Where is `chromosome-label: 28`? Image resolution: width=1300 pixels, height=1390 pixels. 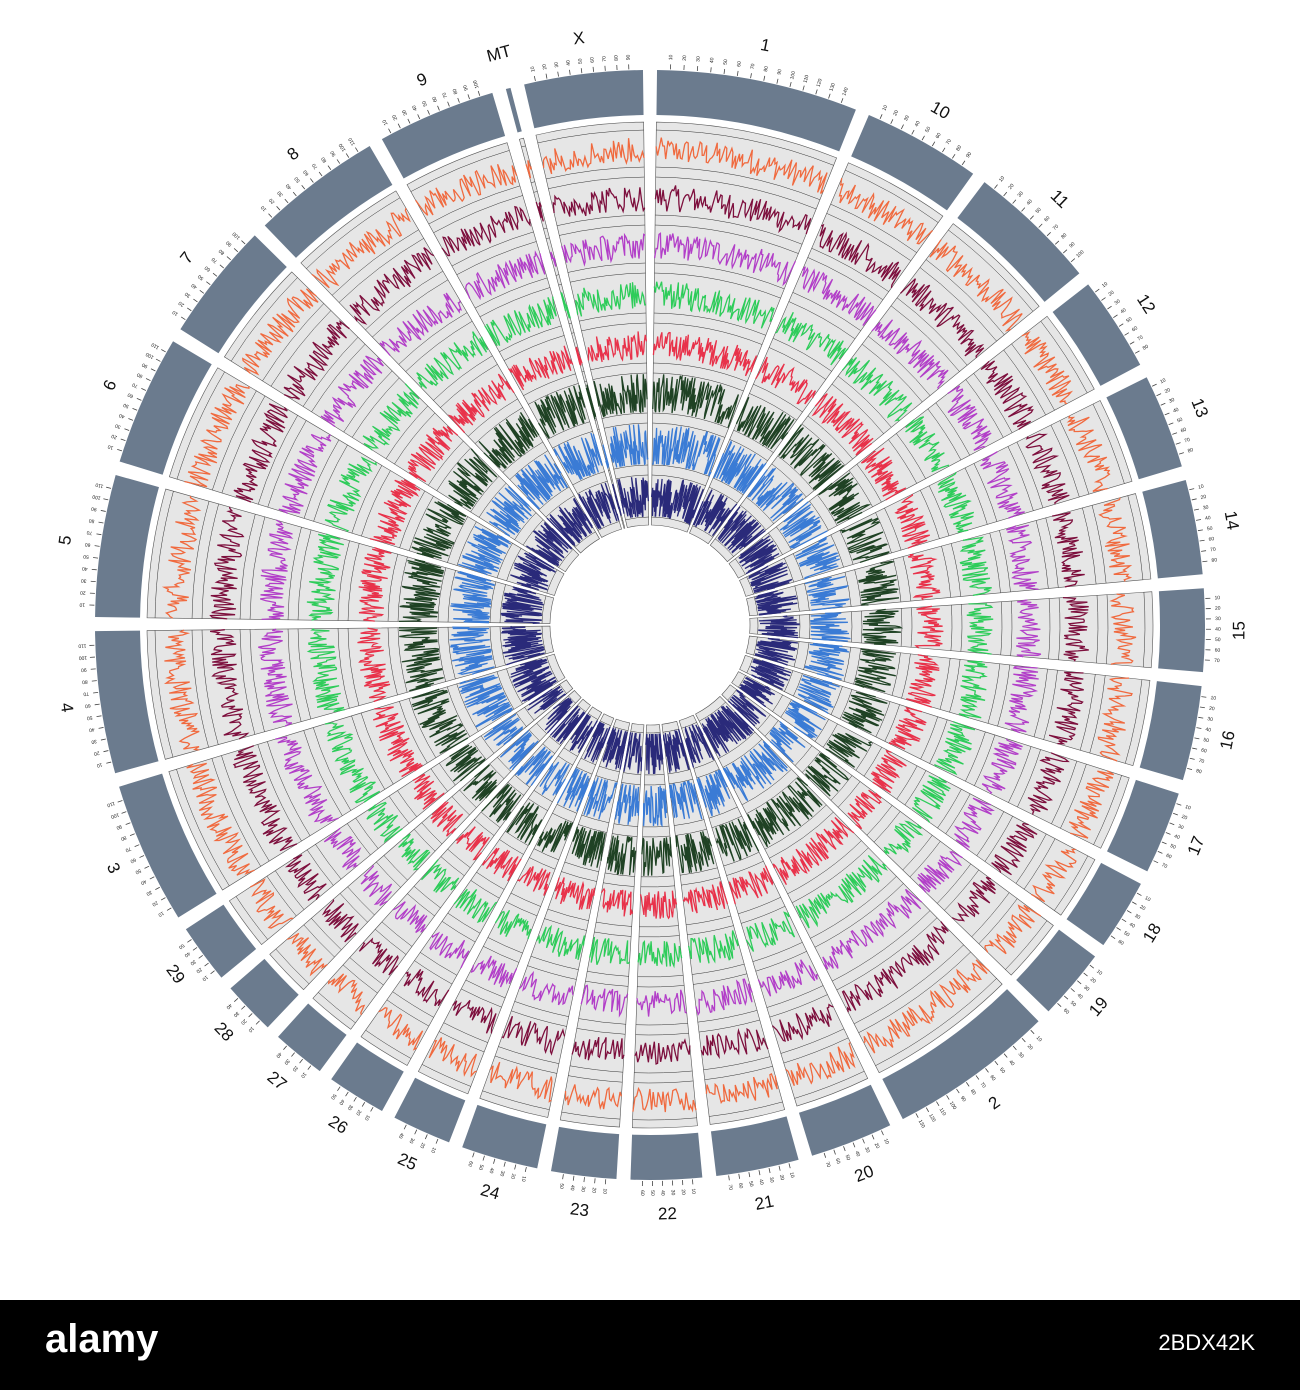 chromosome-label: 28 is located at coordinates (224, 1031).